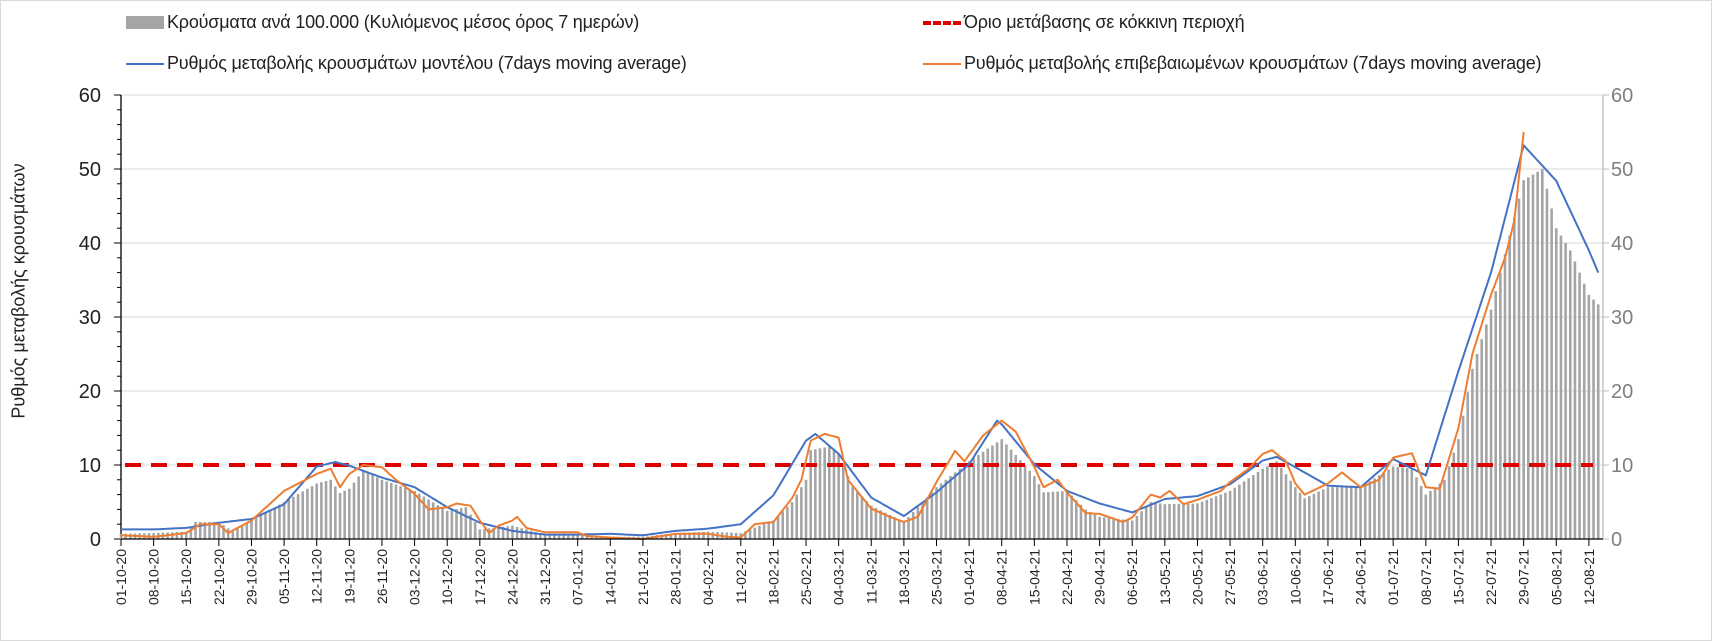 The width and height of the screenshot is (1712, 641). What do you see at coordinates (186, 577) in the screenshot?
I see `x-tick-label: 15-10-20` at bounding box center [186, 577].